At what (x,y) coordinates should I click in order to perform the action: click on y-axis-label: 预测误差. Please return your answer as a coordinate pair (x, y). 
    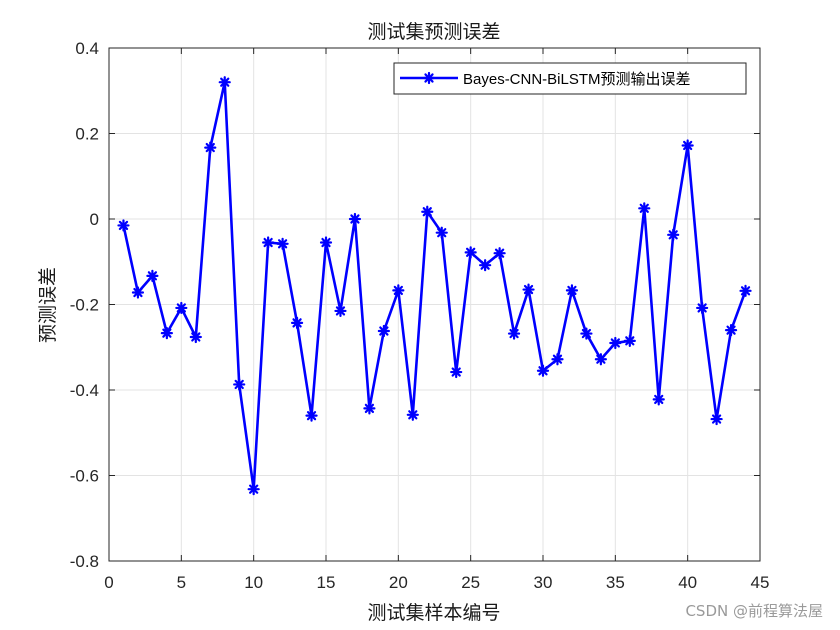
    Looking at the image, I should click on (48, 305).